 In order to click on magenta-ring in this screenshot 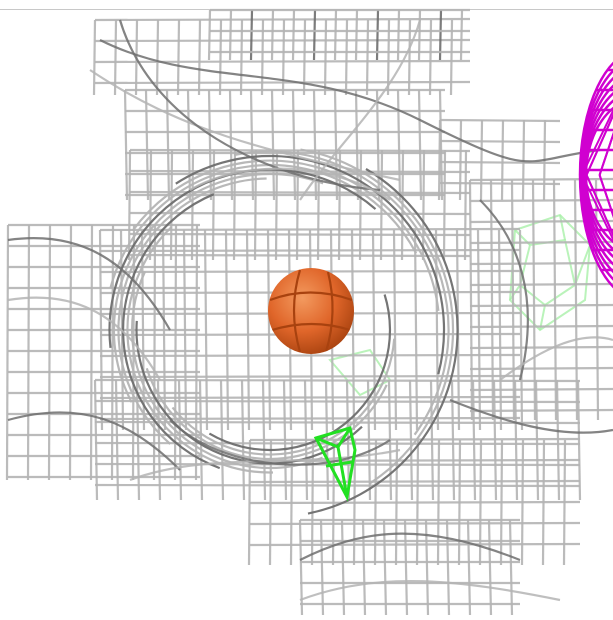, I will do `click(598, 175)`.